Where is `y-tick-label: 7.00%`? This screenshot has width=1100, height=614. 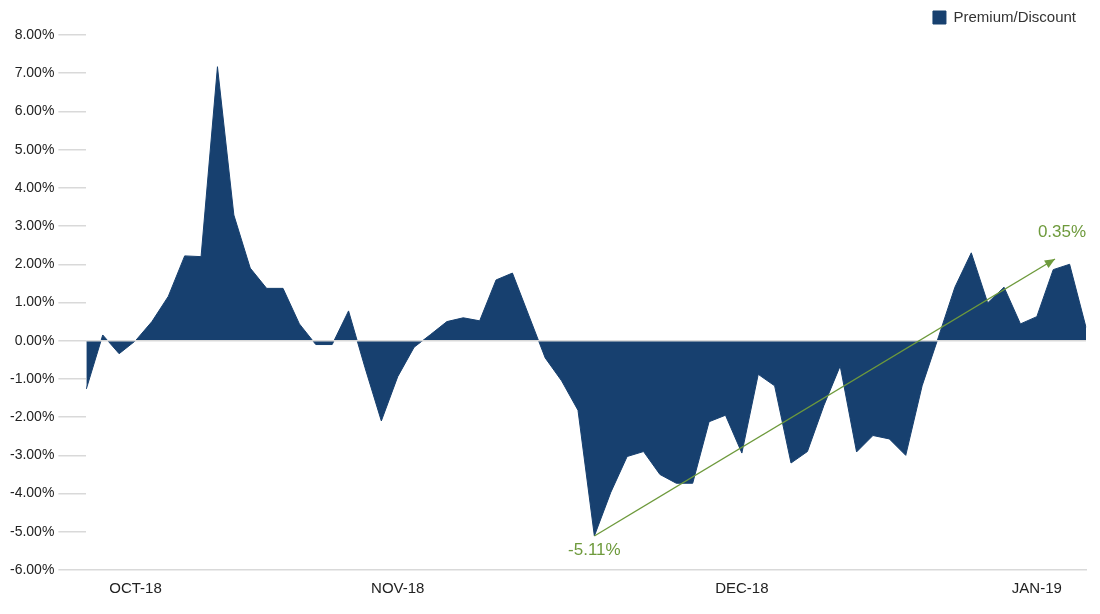
y-tick-label: 7.00% is located at coordinates (34, 72).